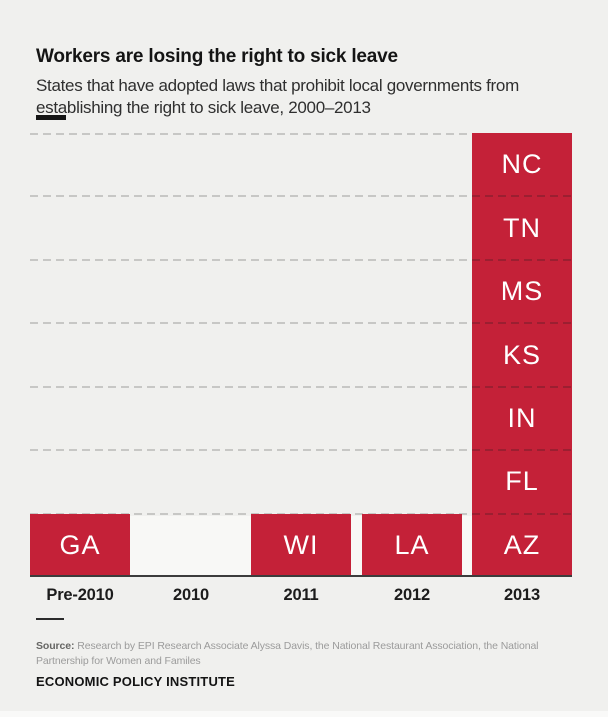 The width and height of the screenshot is (608, 717). I want to click on bar-segment: LA, so click(412, 545).